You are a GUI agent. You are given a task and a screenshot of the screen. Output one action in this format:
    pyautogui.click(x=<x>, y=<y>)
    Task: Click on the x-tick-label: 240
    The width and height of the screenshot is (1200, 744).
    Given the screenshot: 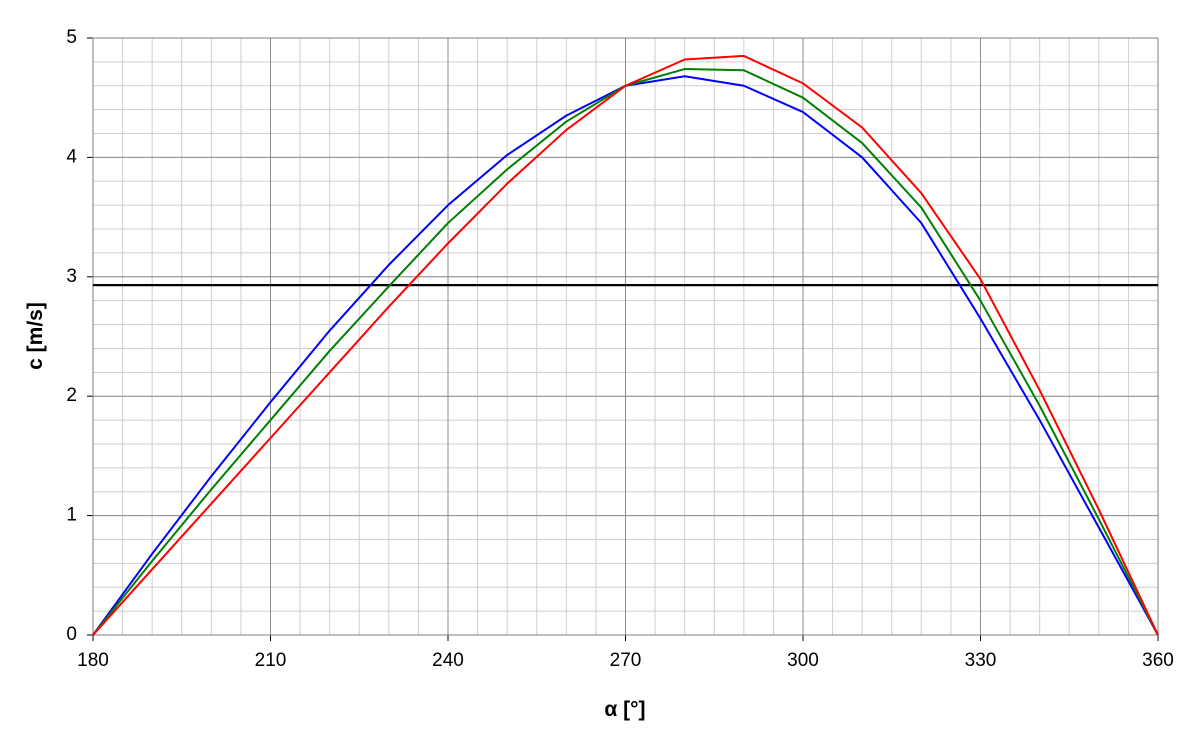 What is the action you would take?
    pyautogui.click(x=448, y=660)
    